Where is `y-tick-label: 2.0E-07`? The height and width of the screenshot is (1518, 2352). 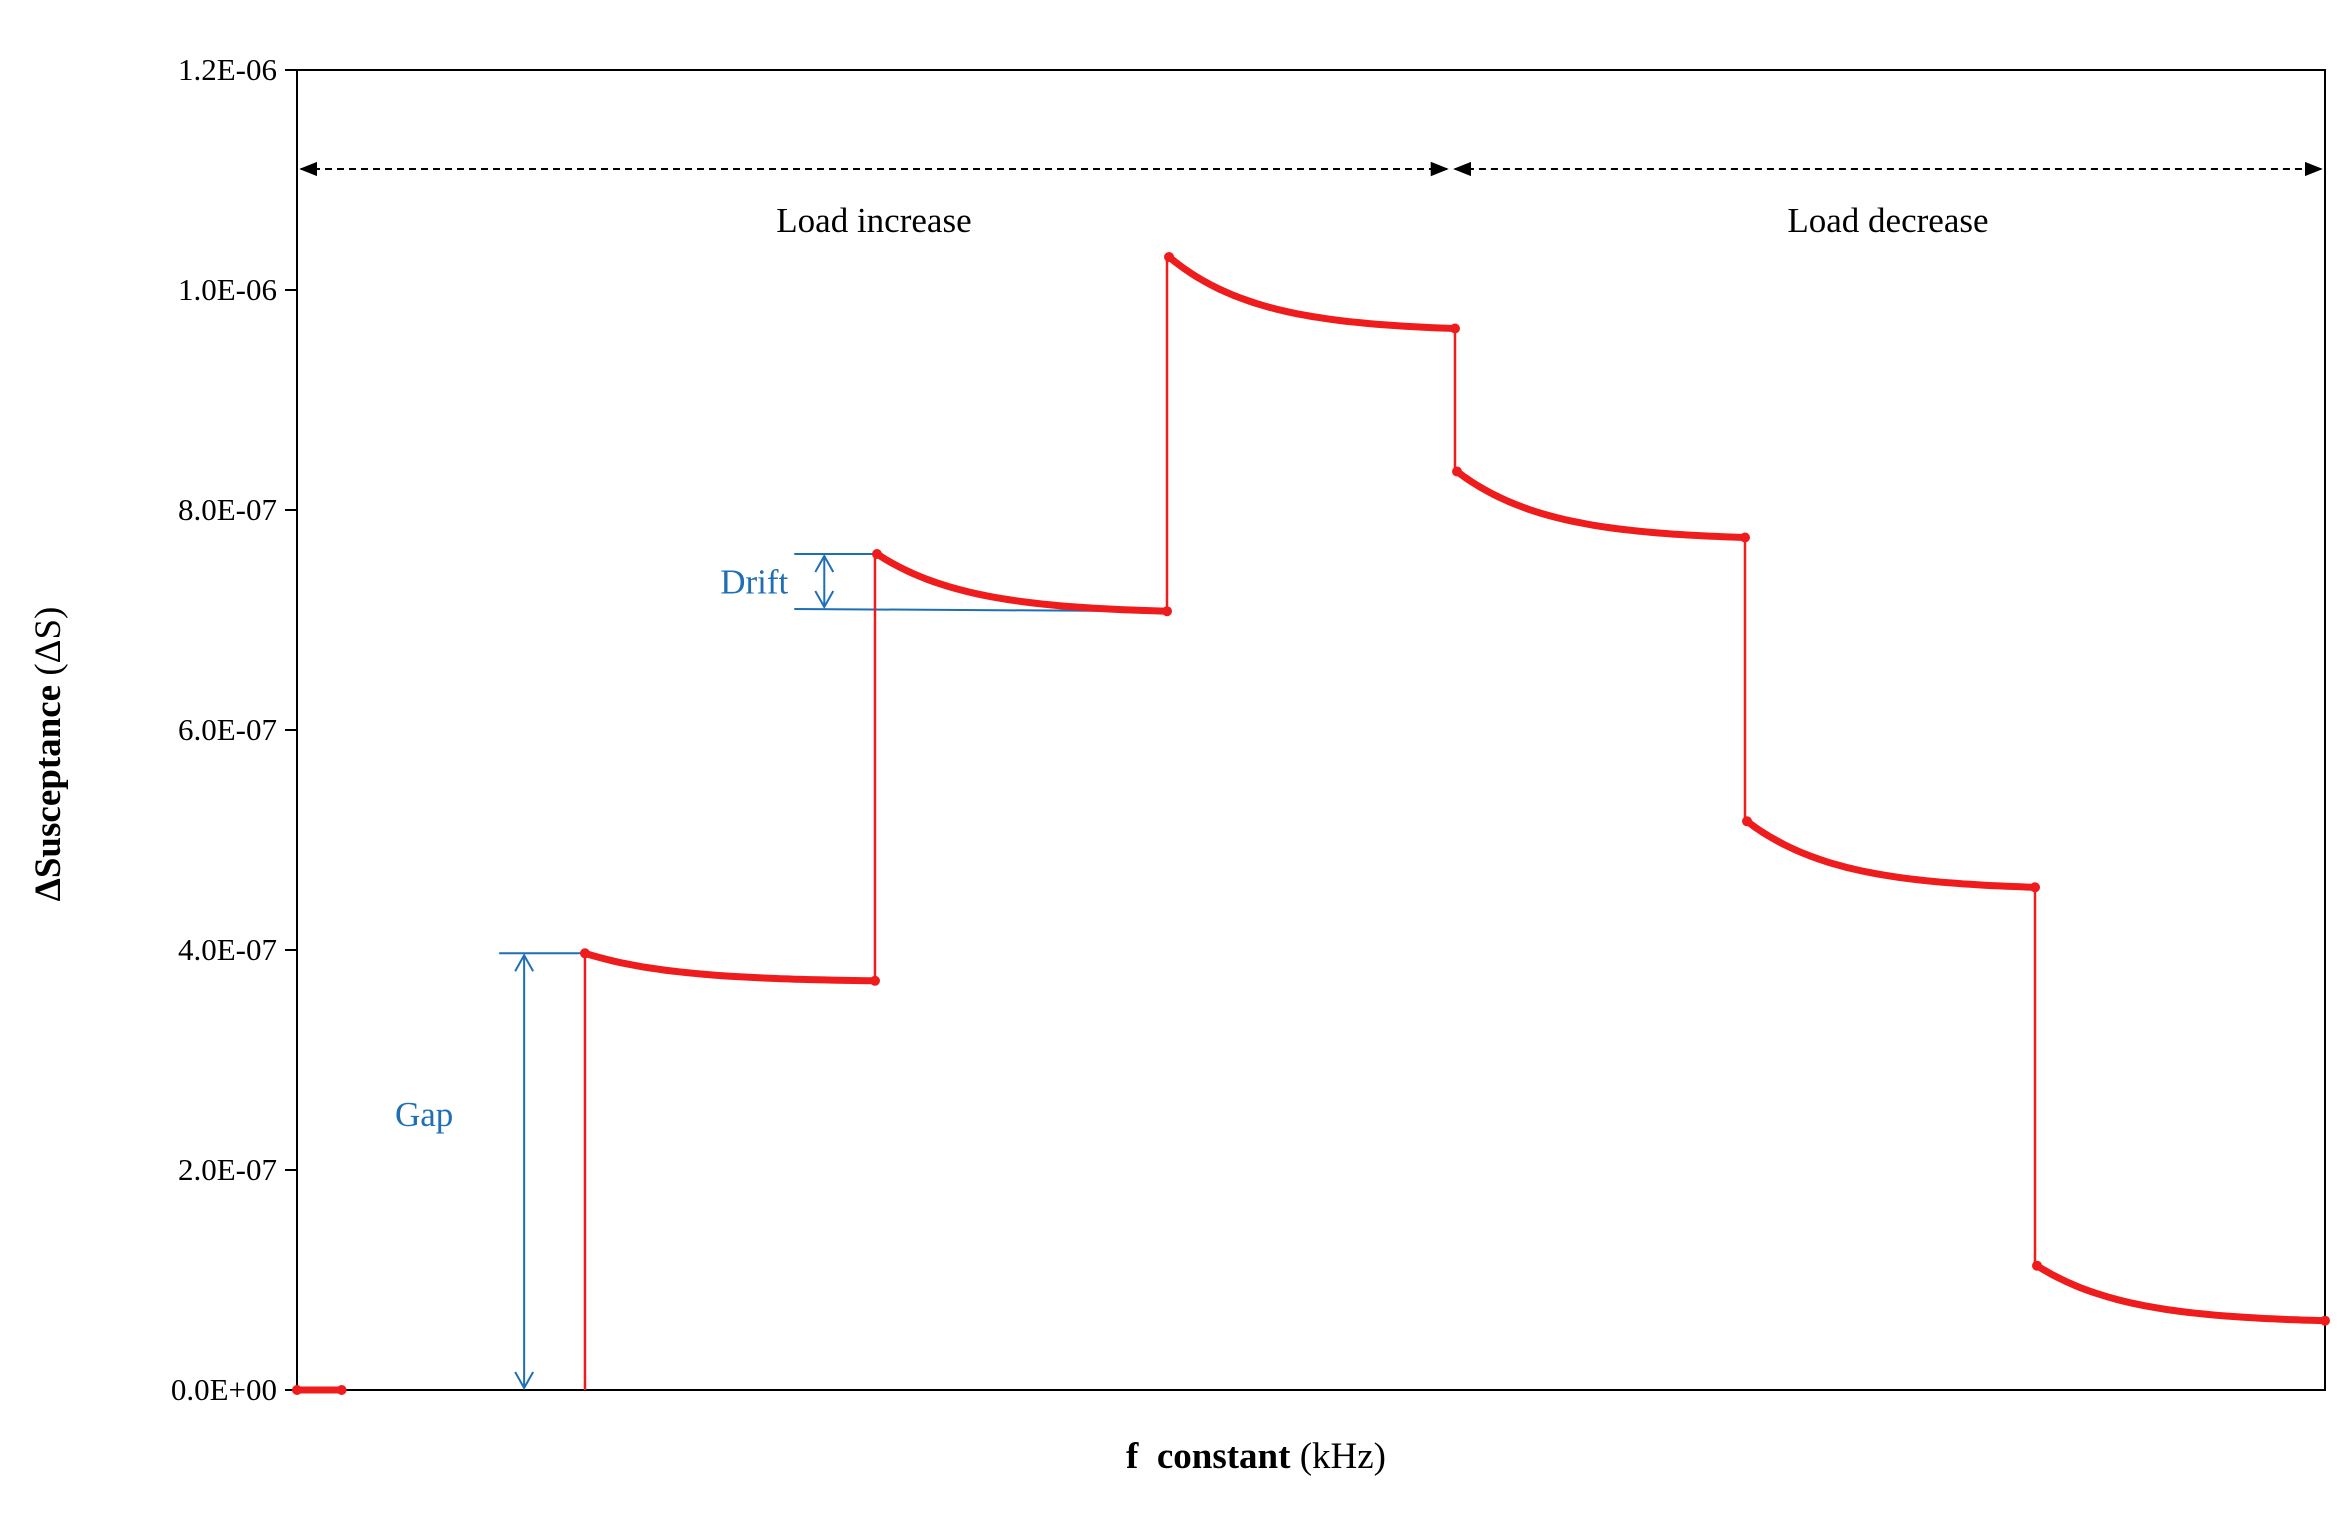 y-tick-label: 2.0E-07 is located at coordinates (227, 1169).